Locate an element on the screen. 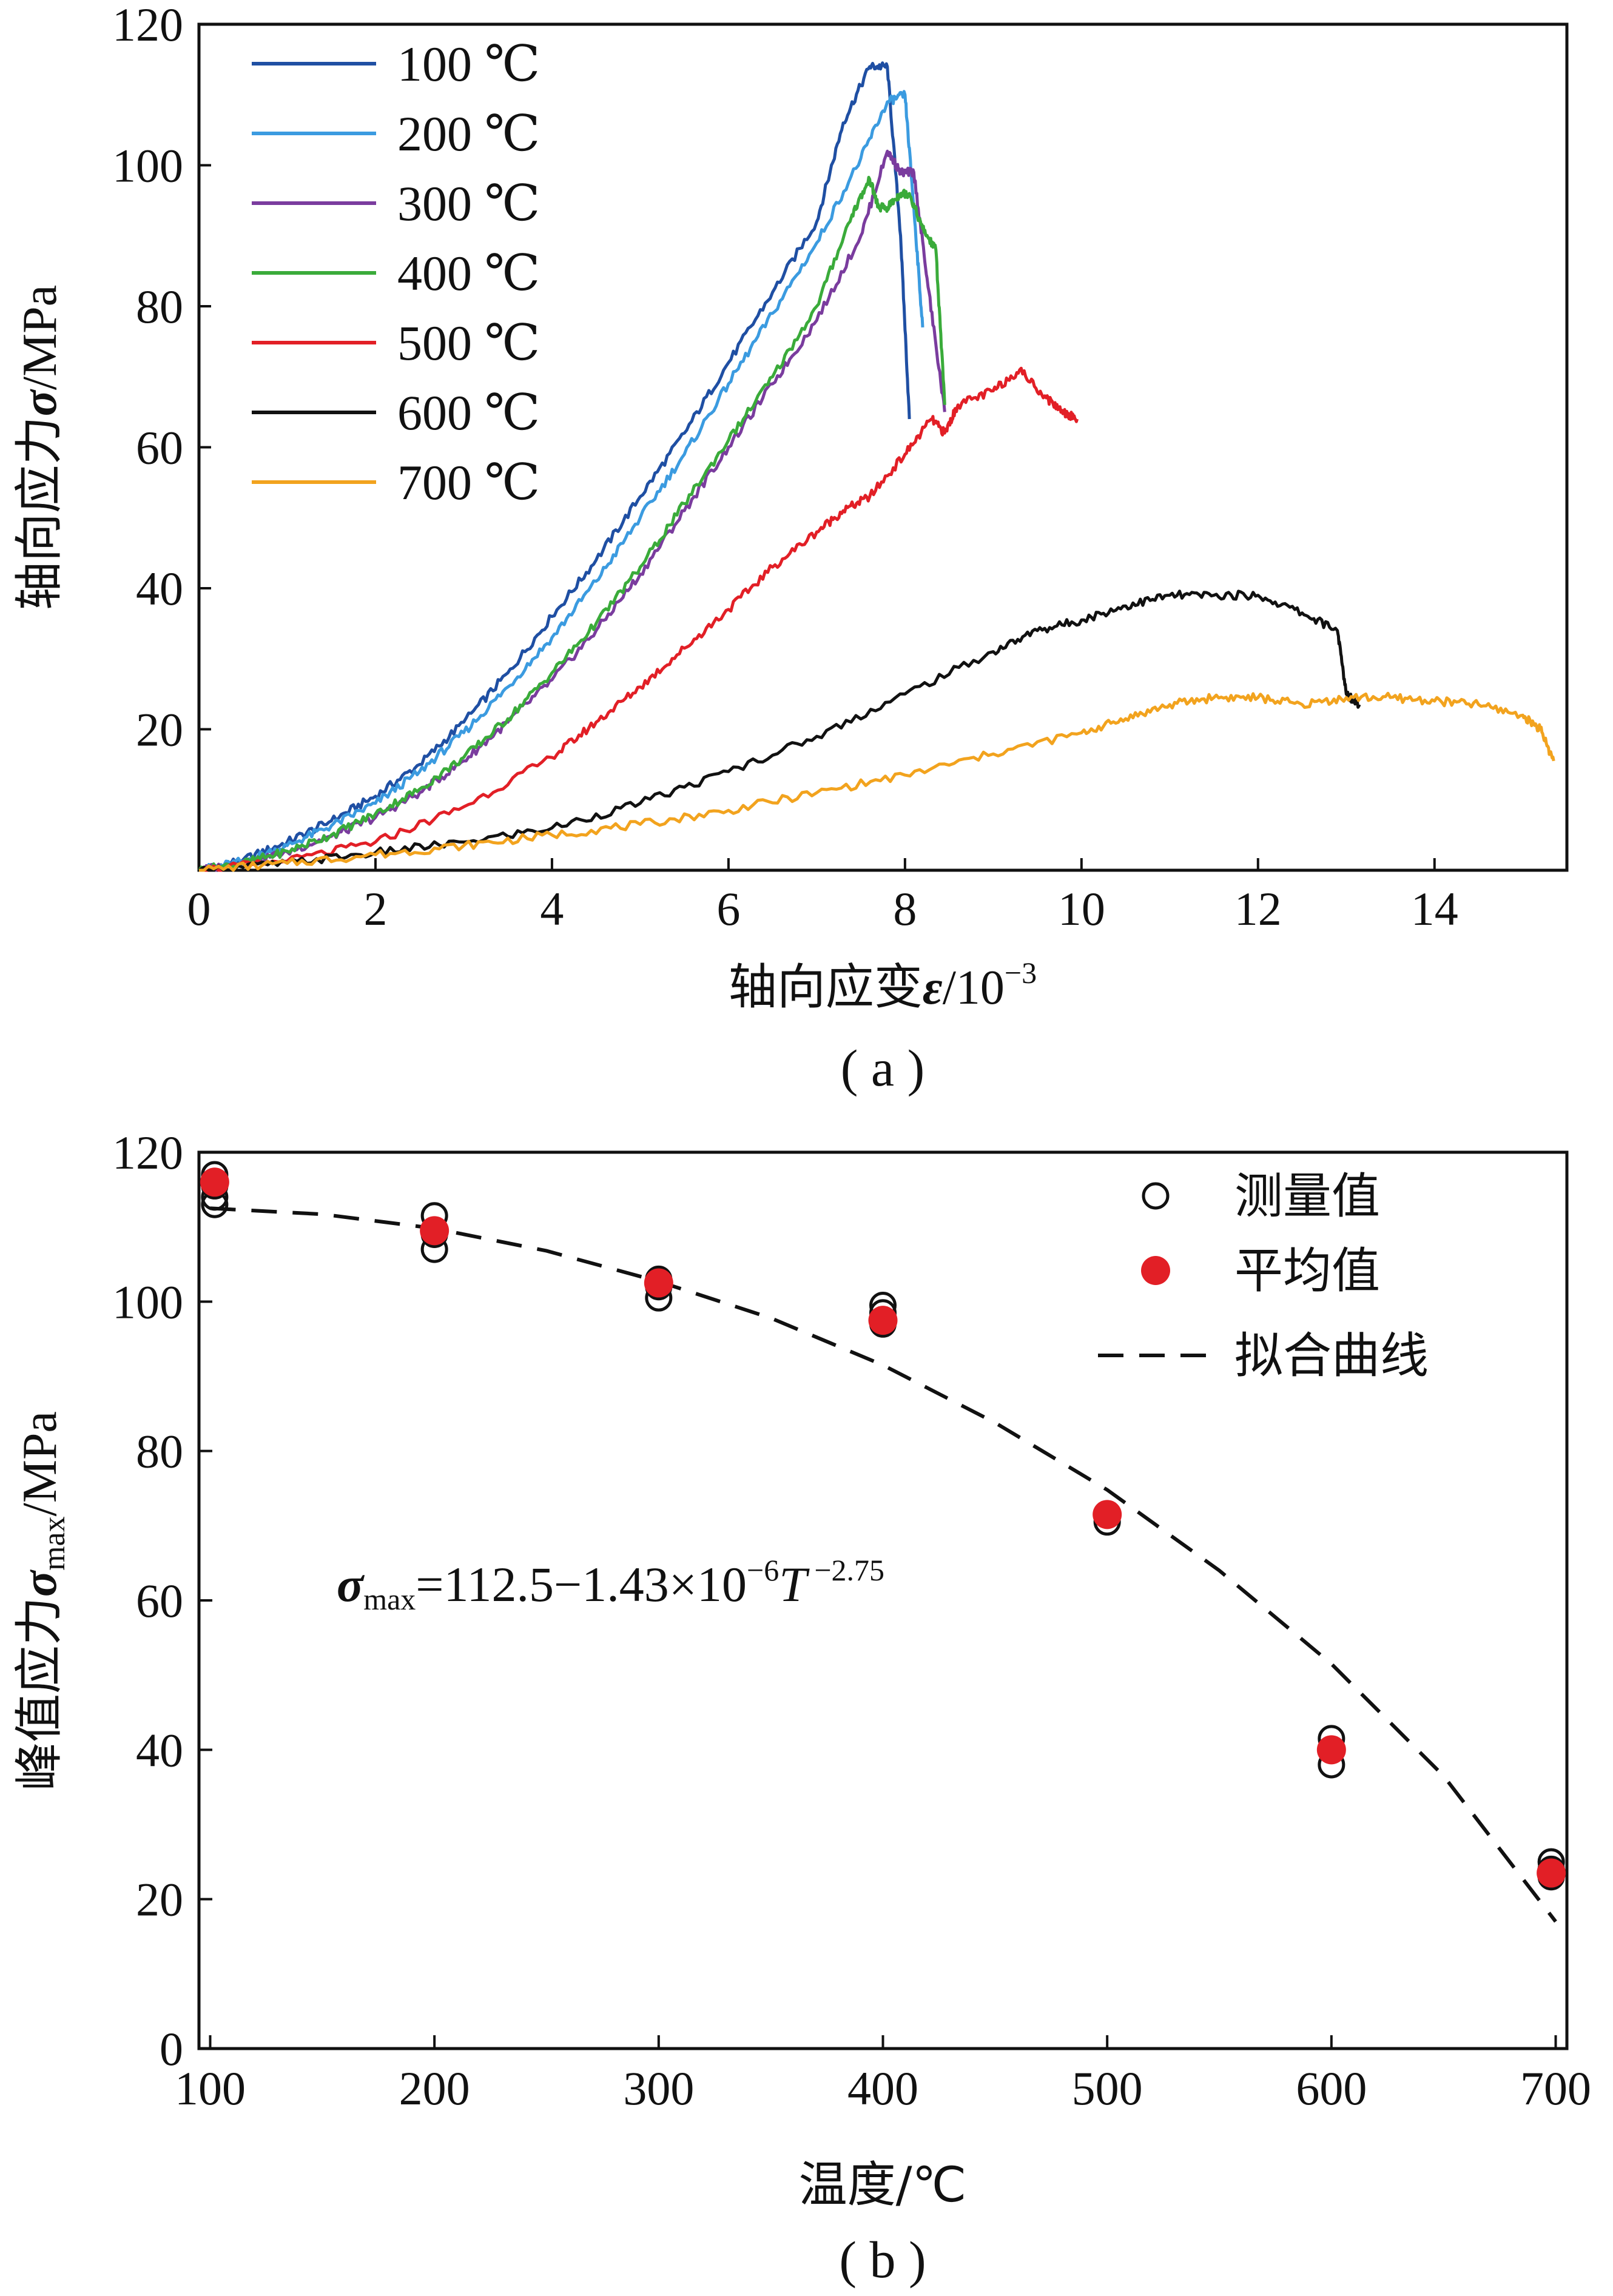  x-tick-label-b: 500 is located at coordinates (1107, 2088).